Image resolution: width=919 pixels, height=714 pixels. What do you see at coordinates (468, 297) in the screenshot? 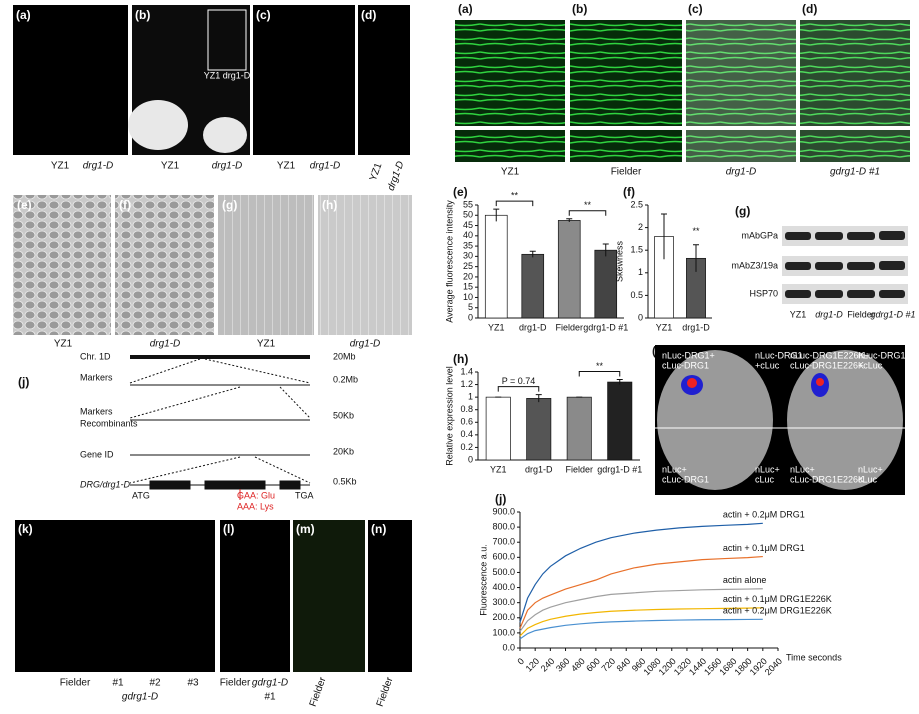
I see `y-tick-label: 10` at bounding box center [468, 297].